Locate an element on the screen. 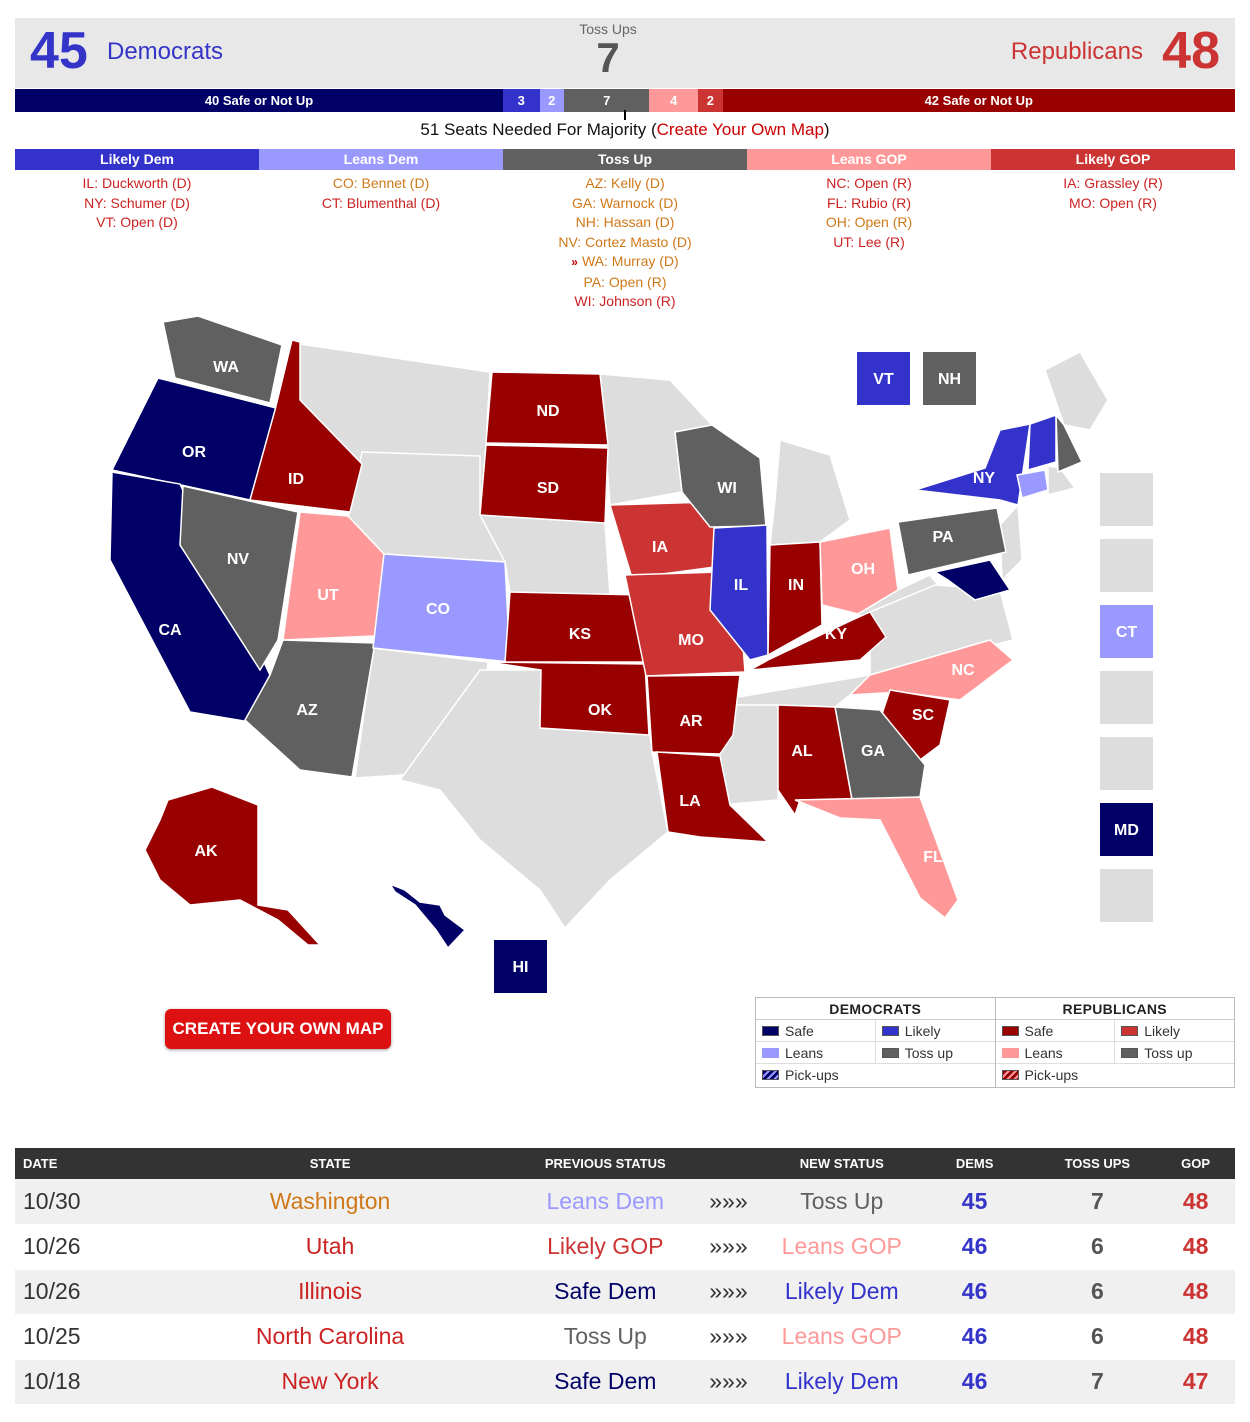 The image size is (1250, 1422). race-label: IA: Grassley (R) is located at coordinates (1113, 183).